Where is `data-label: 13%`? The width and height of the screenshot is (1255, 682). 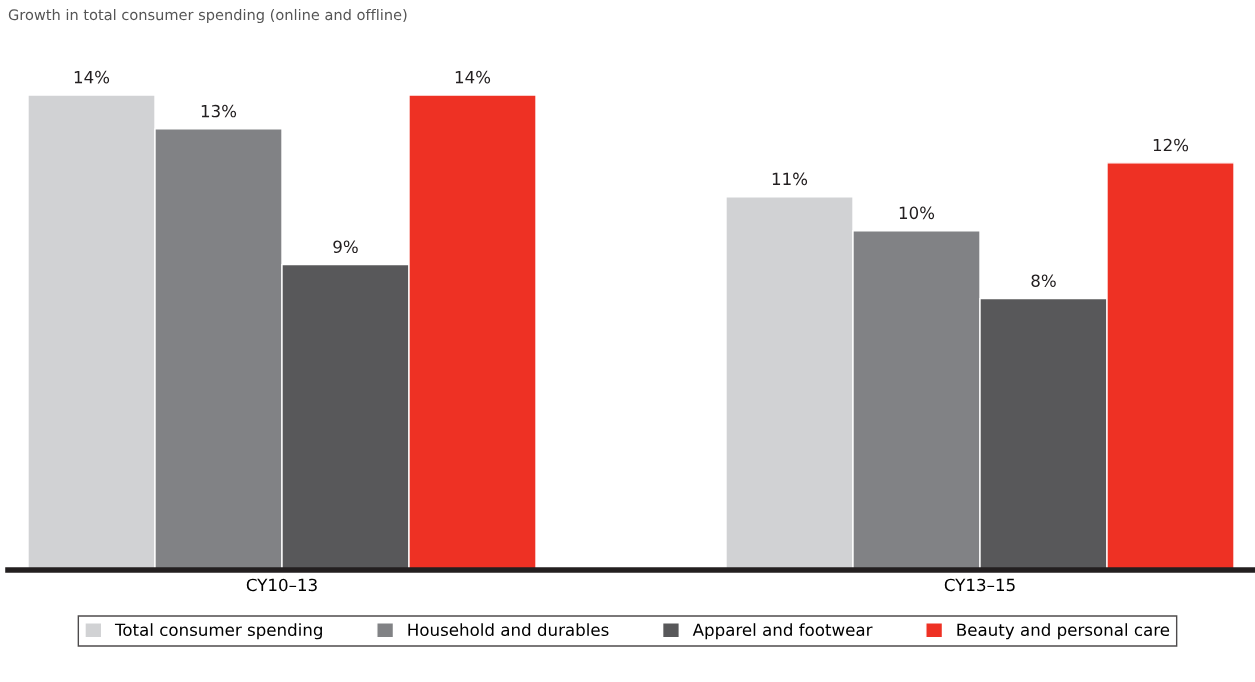 data-label: 13% is located at coordinates (219, 111).